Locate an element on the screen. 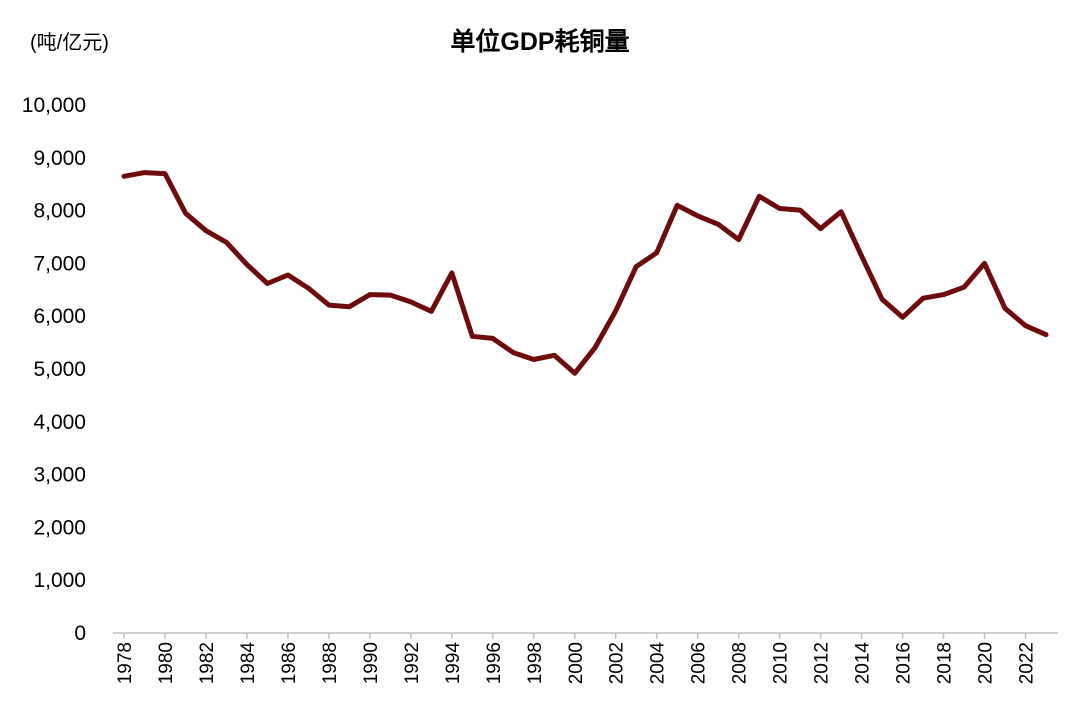 The width and height of the screenshot is (1080, 723). x-tick-label: 2008 is located at coordinates (740, 663).